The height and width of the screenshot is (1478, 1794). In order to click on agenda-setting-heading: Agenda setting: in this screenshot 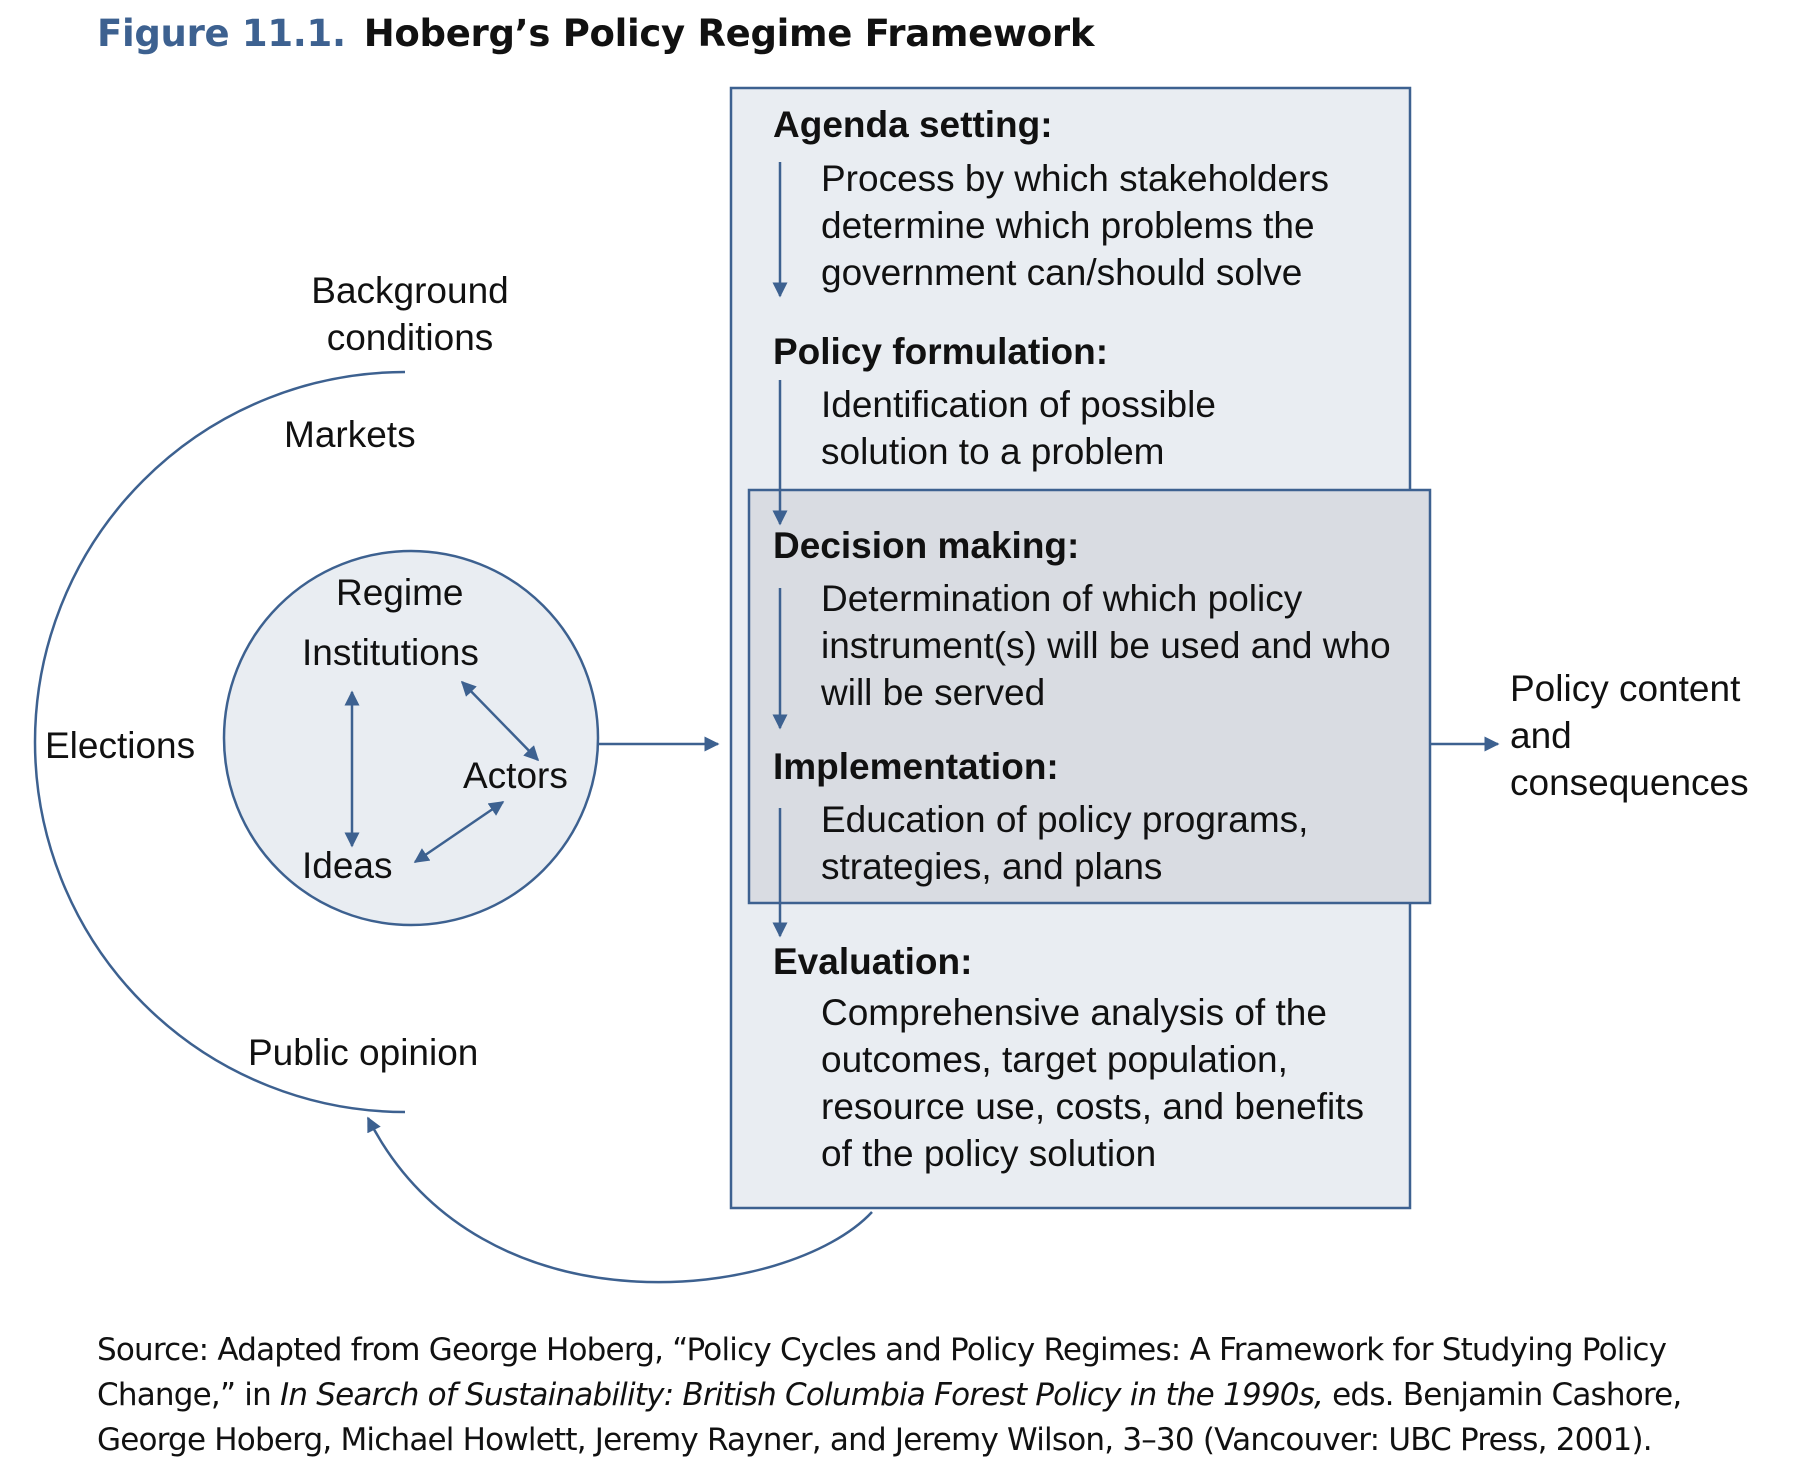, I will do `click(913, 124)`.